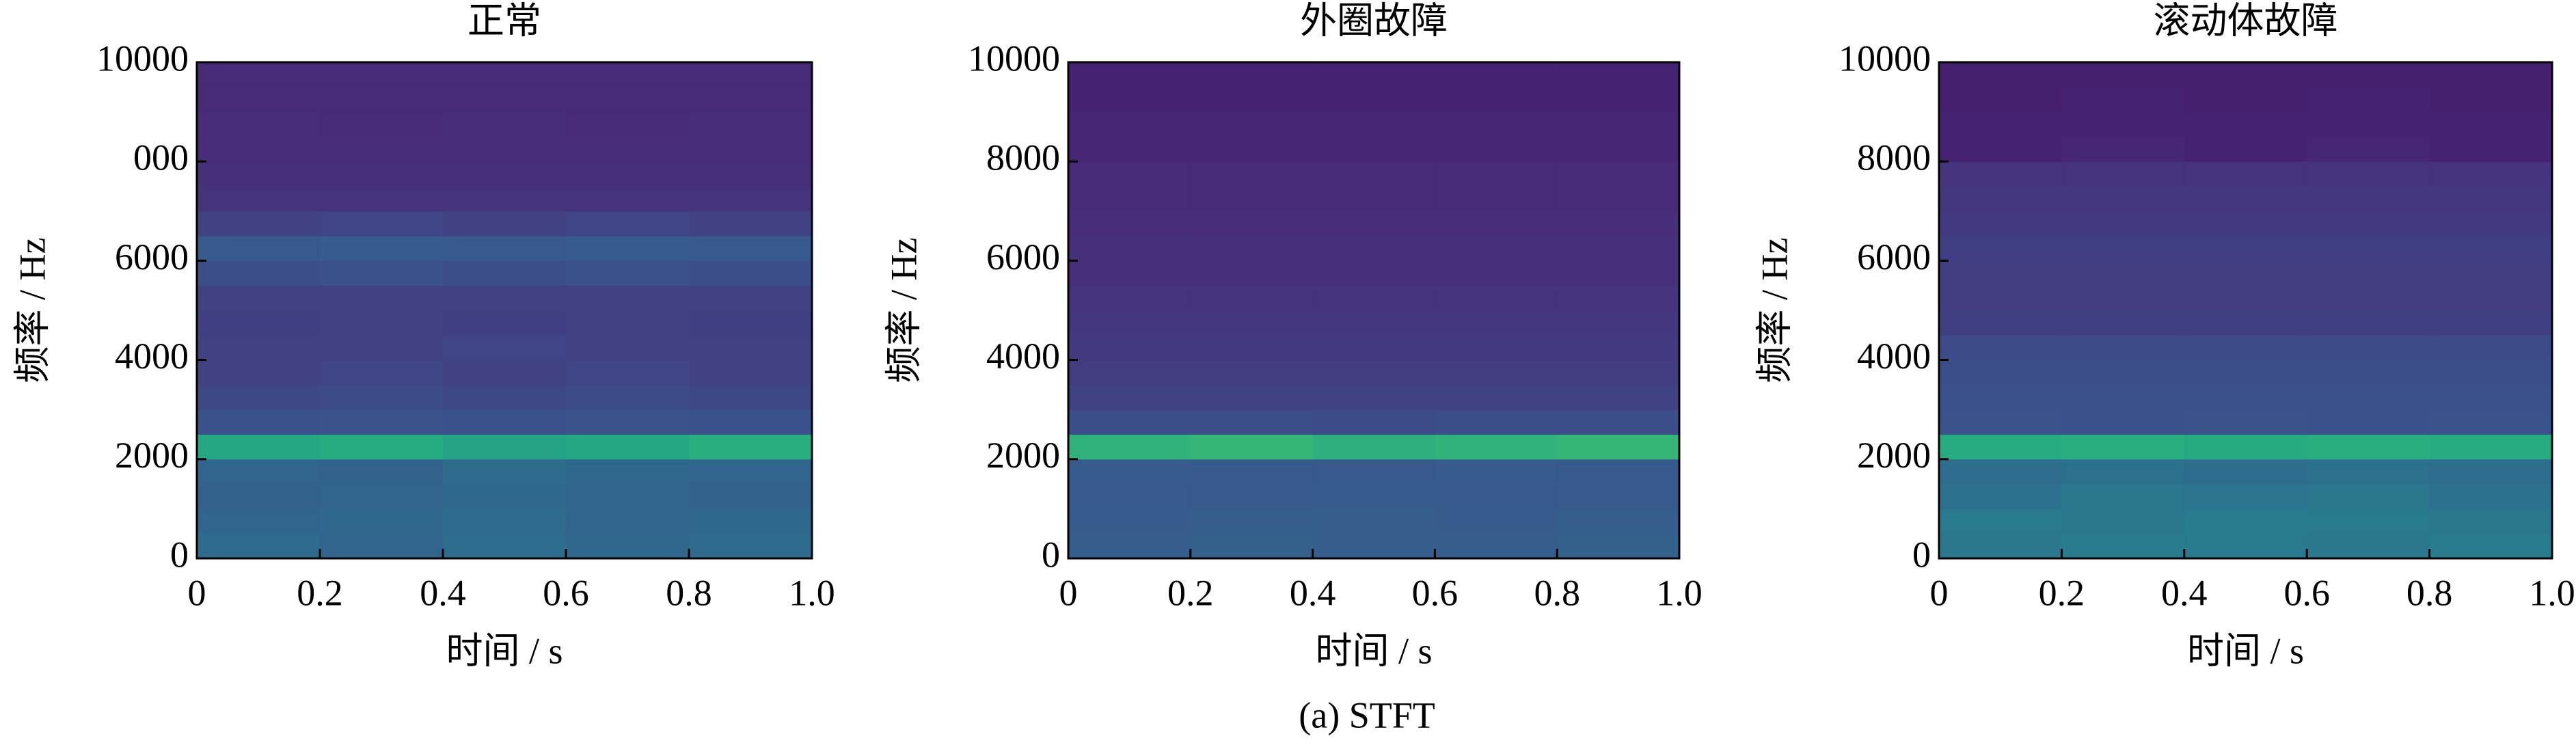 The width and height of the screenshot is (2576, 745). Describe the element at coordinates (152, 356) in the screenshot. I see `y-tick-label: 4000` at that location.